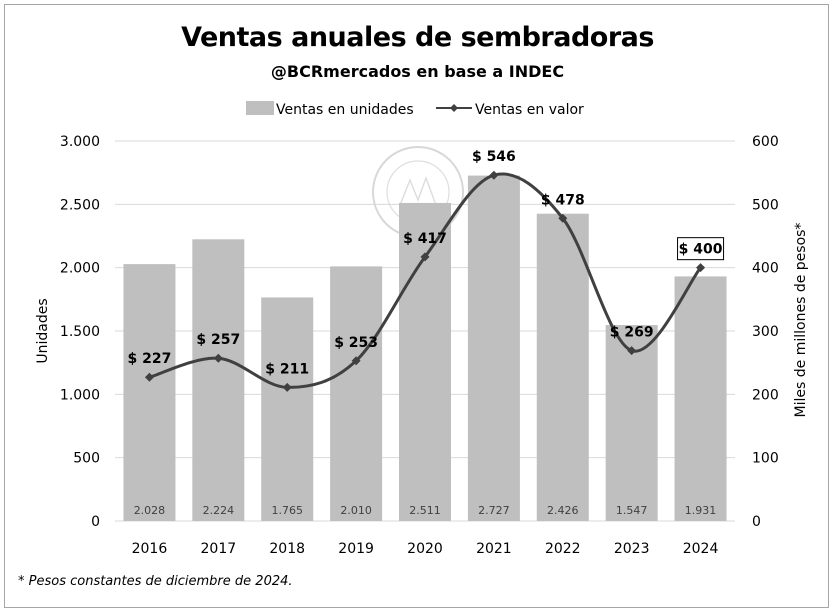  I want to click on legend-swatch-bar, so click(260, 108).